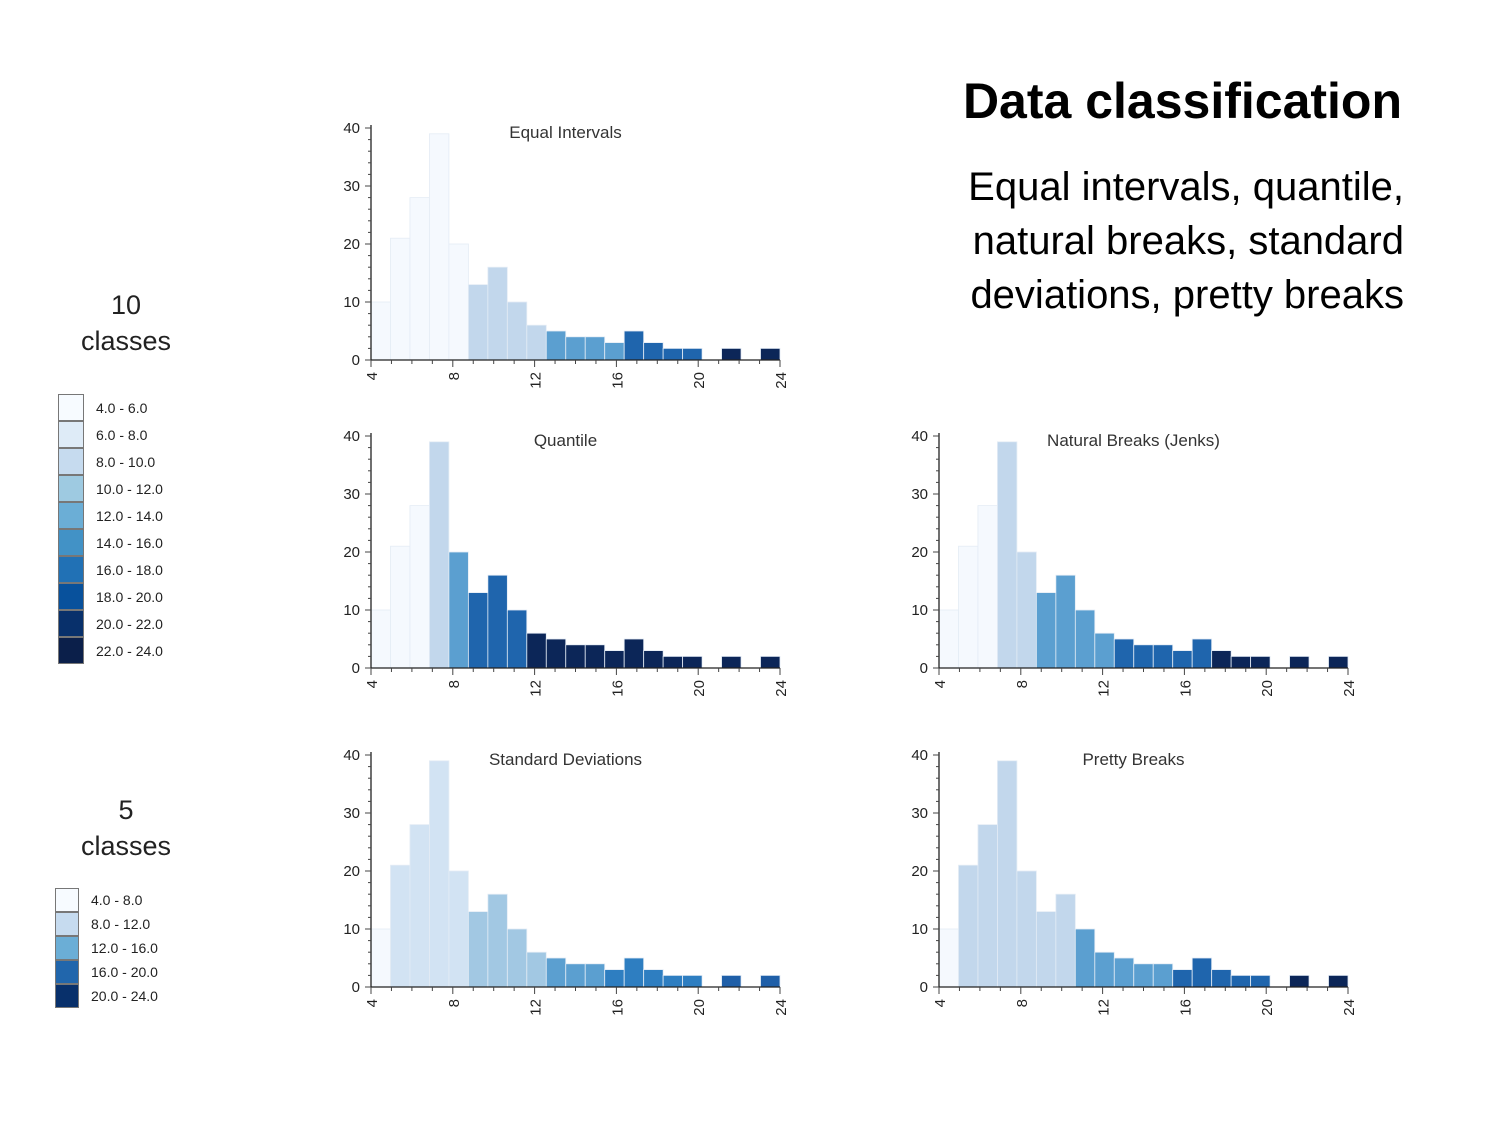 This screenshot has height=1126, width=1488. I want to click on legend-label: 8.0 - 10.0, so click(126, 461).